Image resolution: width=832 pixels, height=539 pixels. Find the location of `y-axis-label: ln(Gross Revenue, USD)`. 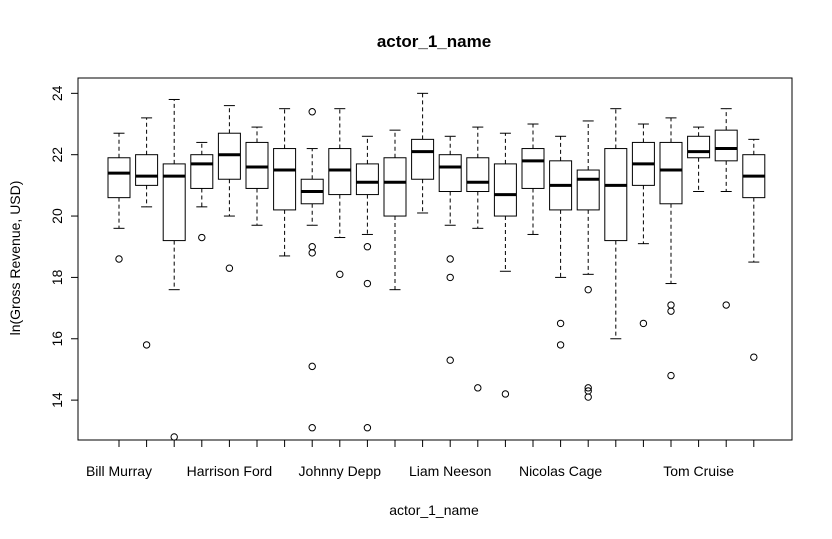

y-axis-label: ln(Gross Revenue, USD) is located at coordinates (15, 258).